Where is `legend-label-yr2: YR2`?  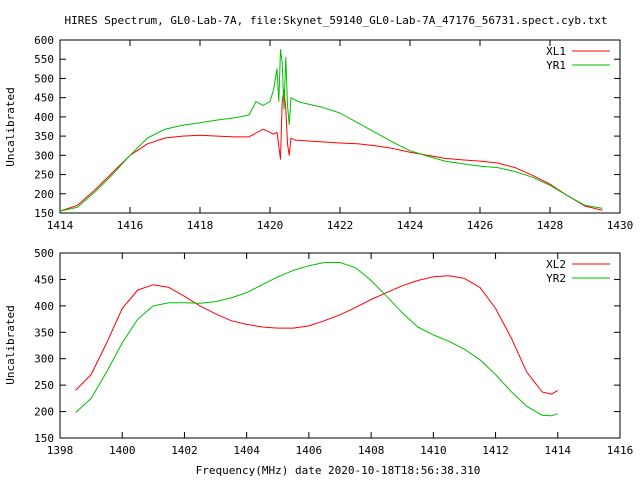 legend-label-yr2: YR2 is located at coordinates (556, 278).